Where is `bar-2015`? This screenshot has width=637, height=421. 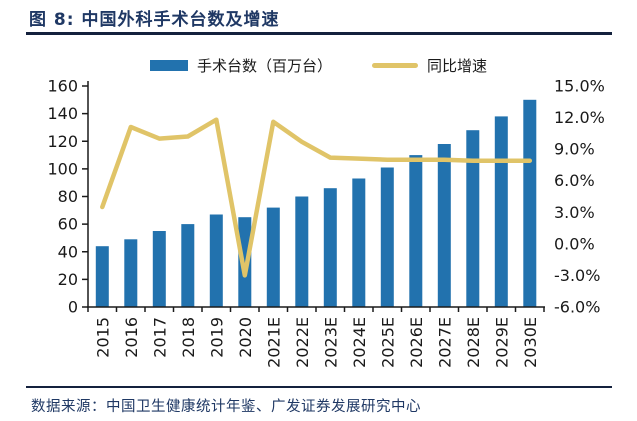
bar-2015 is located at coordinates (102, 276).